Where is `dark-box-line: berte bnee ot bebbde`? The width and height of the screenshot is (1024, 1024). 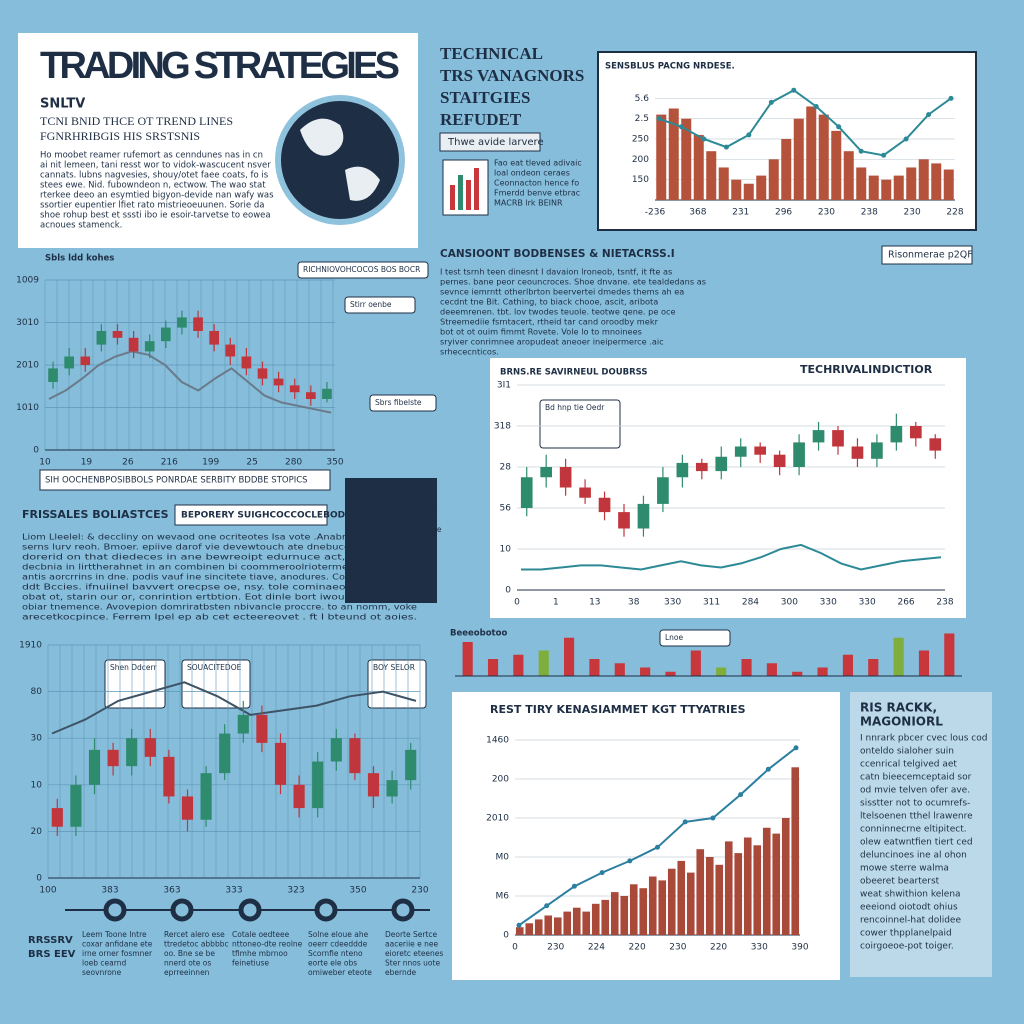 dark-box-line: berte bnee ot bebbde is located at coordinates (391, 539).